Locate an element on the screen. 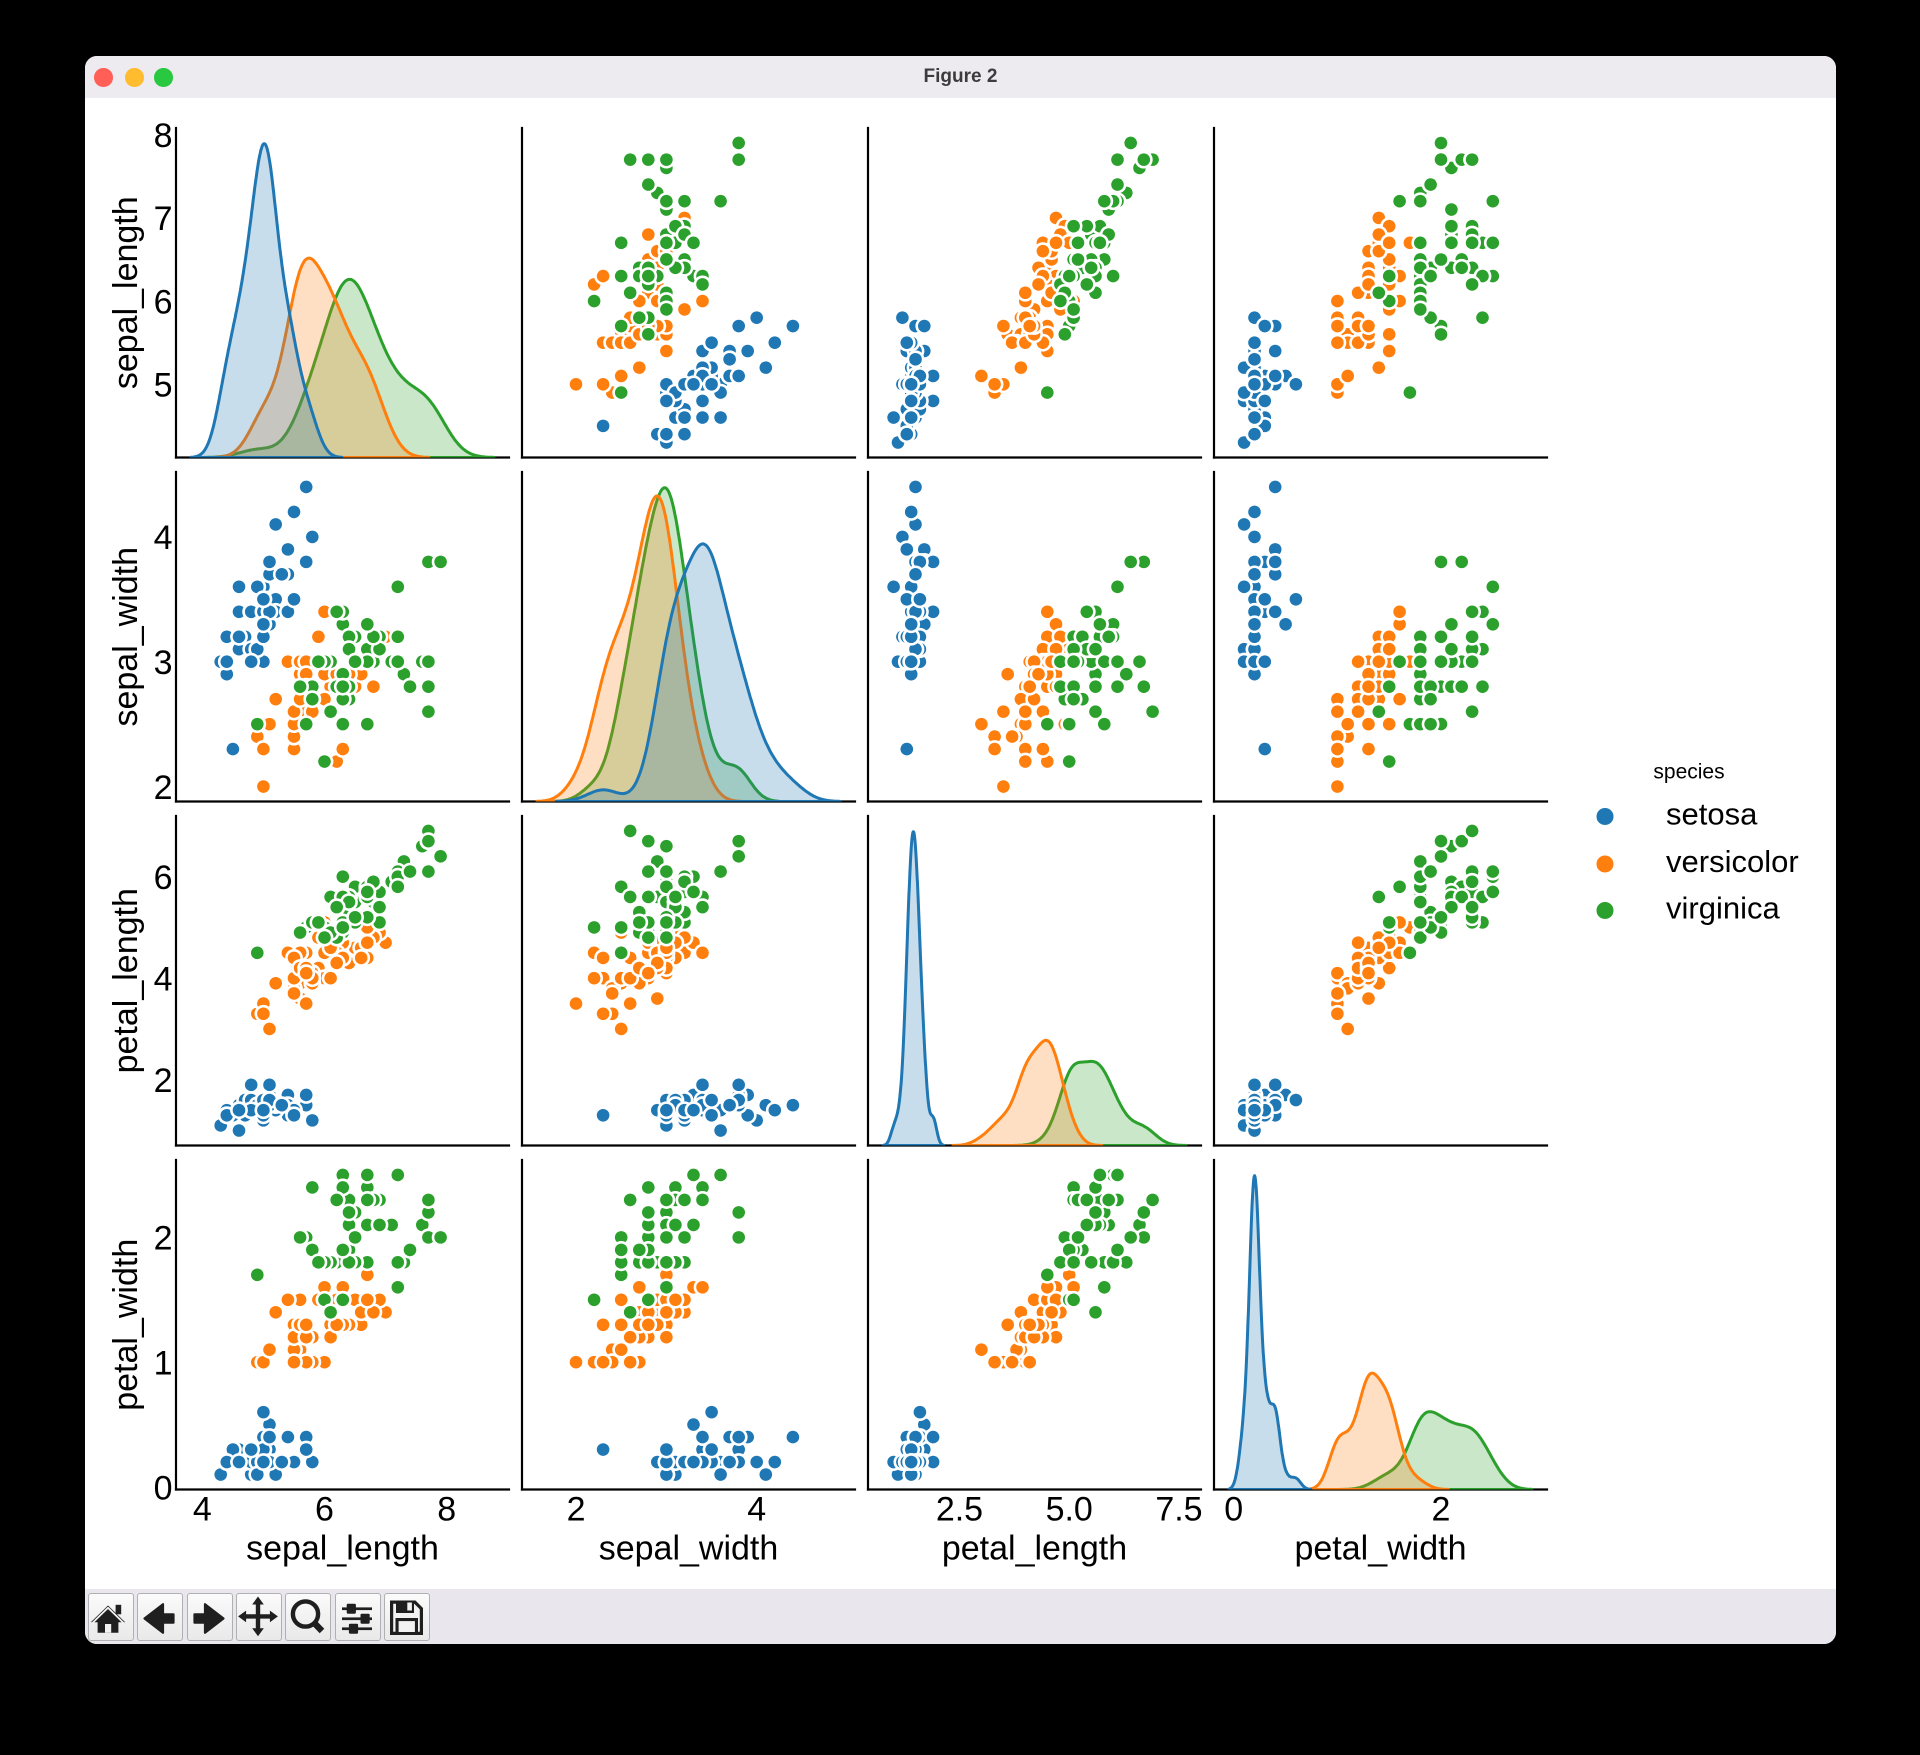 The width and height of the screenshot is (1920, 1755). svg-text: 5.0 is located at coordinates (1069, 1510).